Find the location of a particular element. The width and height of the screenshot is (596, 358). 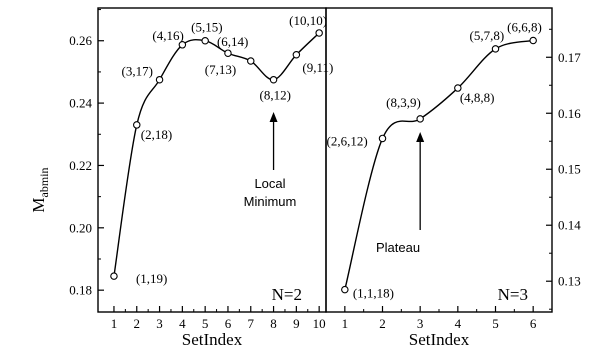

point-label: (10,10) is located at coordinates (308, 20).